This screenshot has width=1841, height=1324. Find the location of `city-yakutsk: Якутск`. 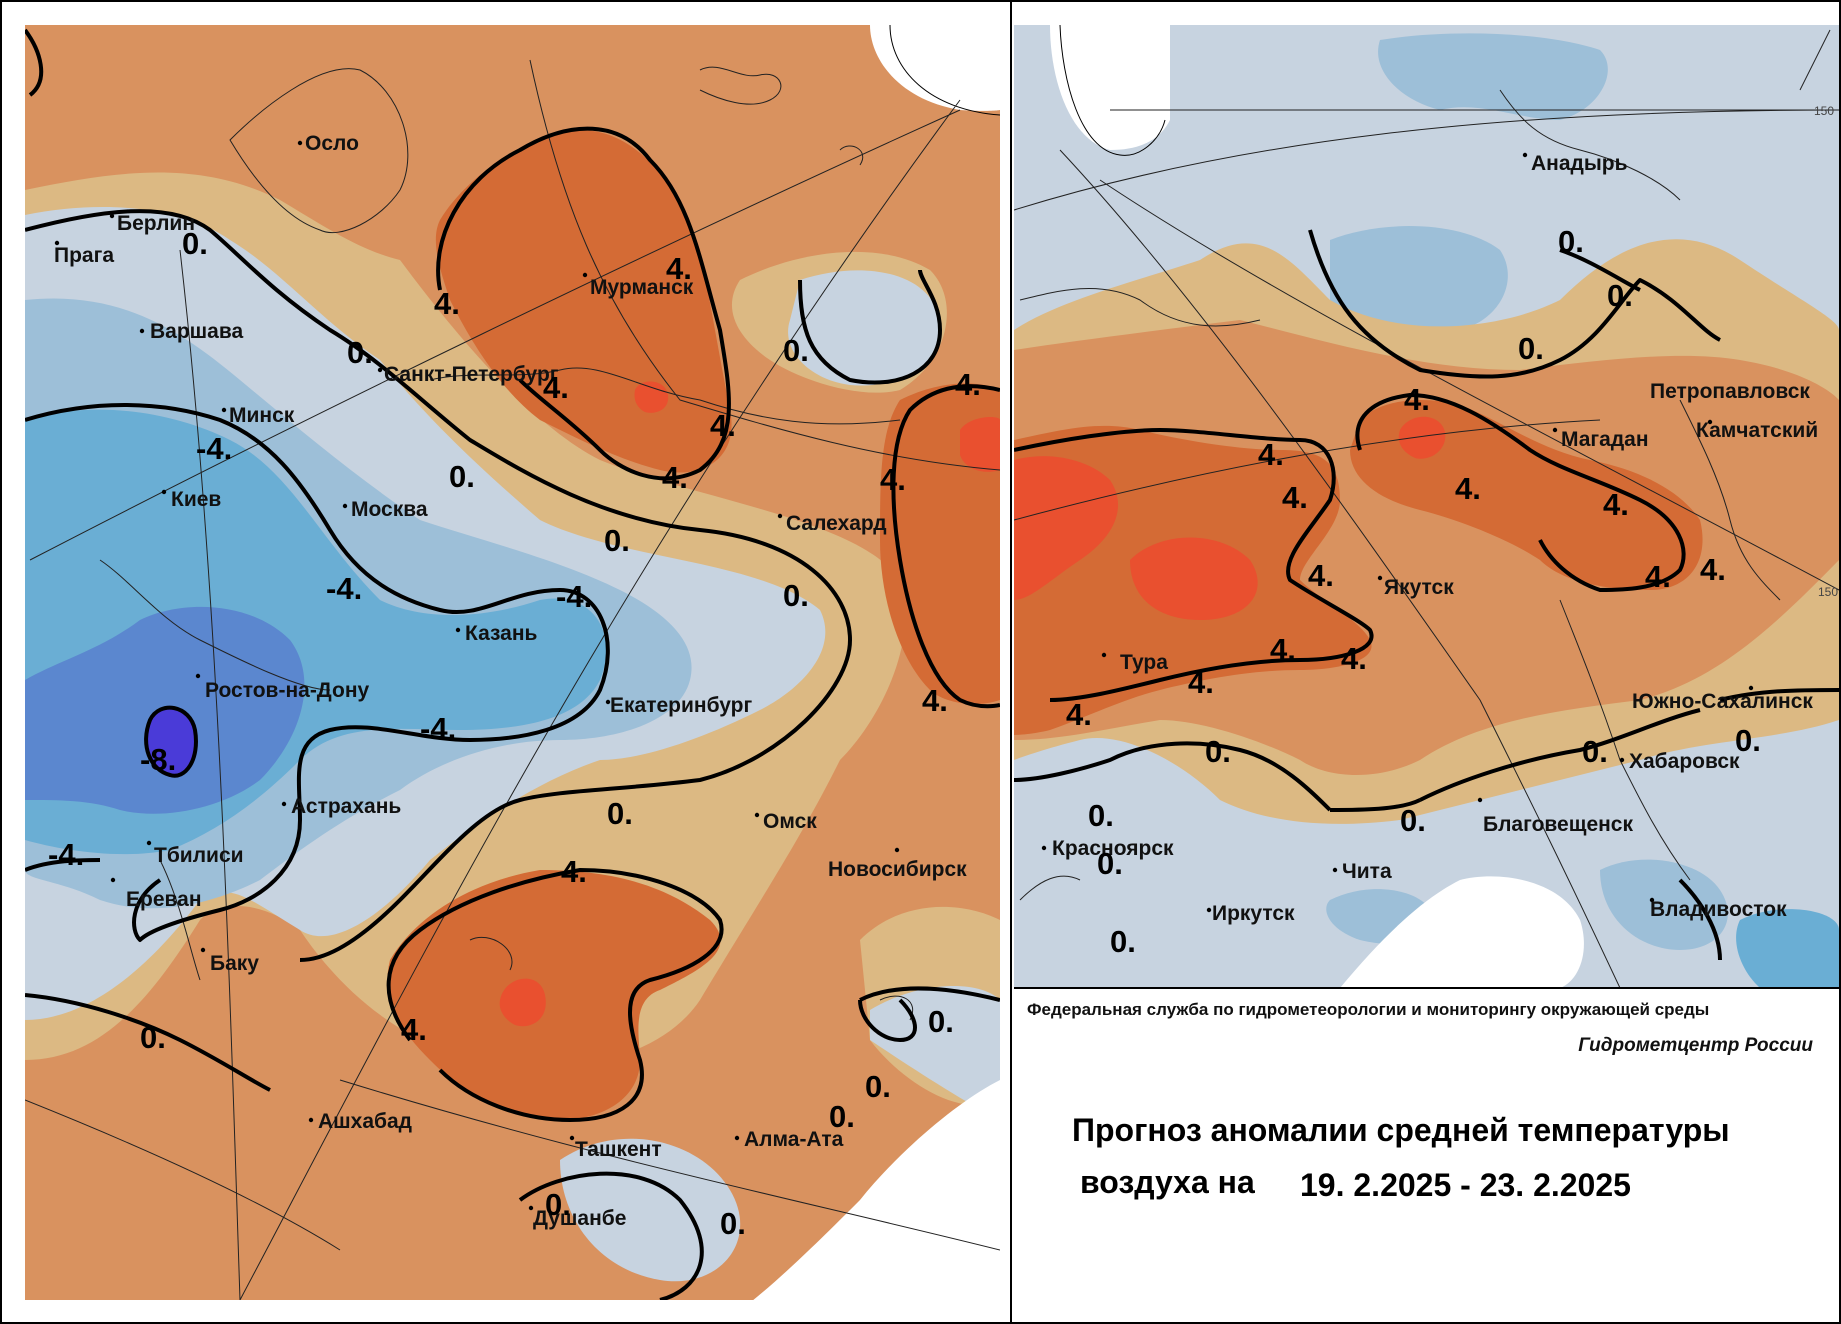

city-yakutsk: Якутск is located at coordinates (1415, 587).